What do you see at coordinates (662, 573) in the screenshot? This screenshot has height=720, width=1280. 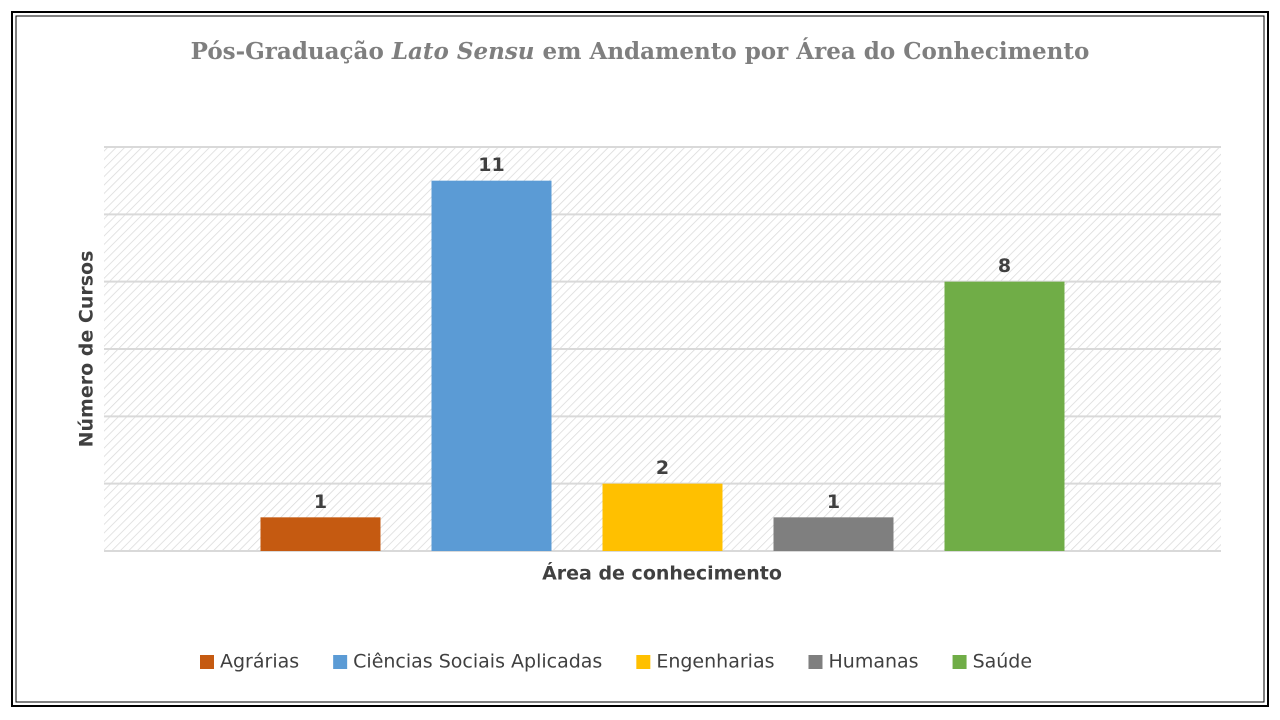 I see `x-axis-label: Área de conhecimento` at bounding box center [662, 573].